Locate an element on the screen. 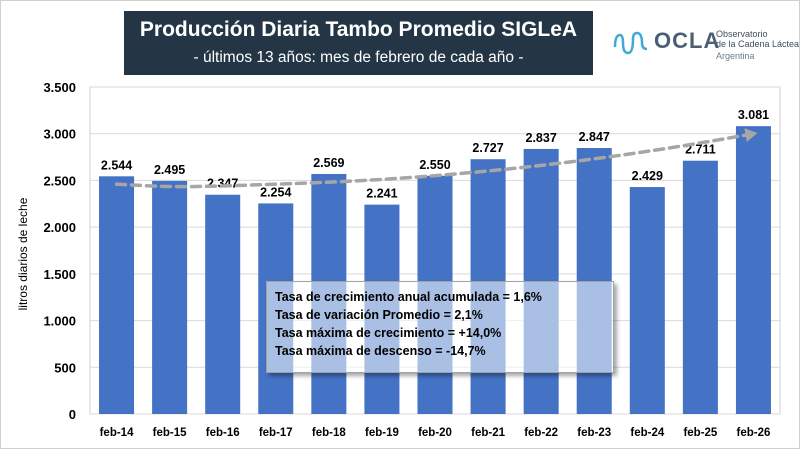 The image size is (800, 449). chart-title: Producción Diaria Tambo Promedio SIGLeA is located at coordinates (358, 29).